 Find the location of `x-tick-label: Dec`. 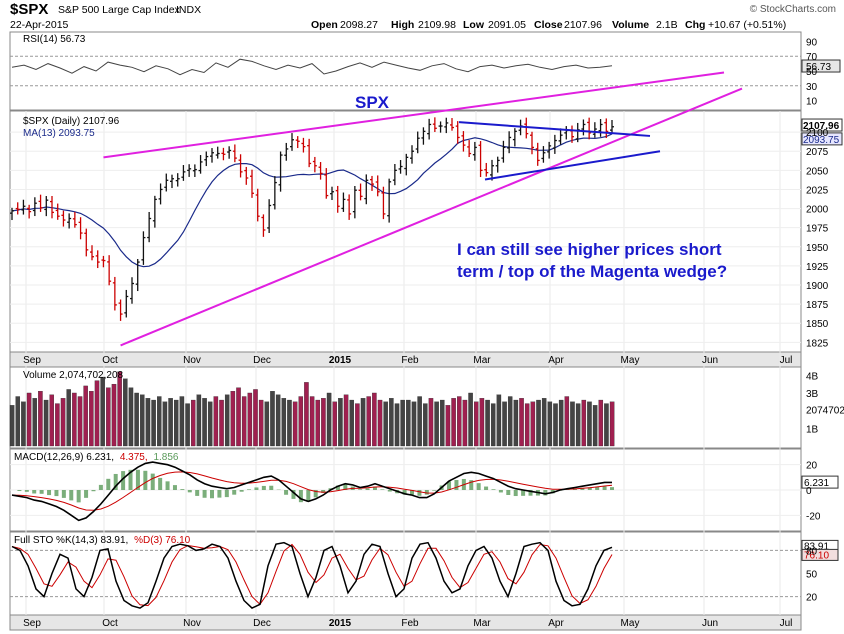

x-tick-label: Dec is located at coordinates (262, 623).